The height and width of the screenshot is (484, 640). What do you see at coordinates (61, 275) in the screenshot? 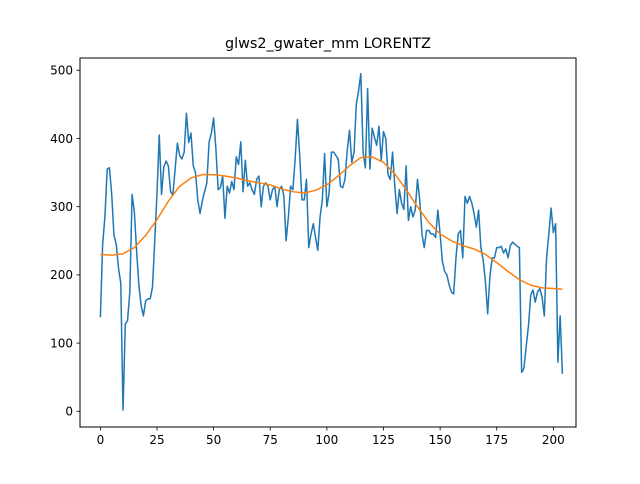
I see `y-tick-label: 200` at bounding box center [61, 275].